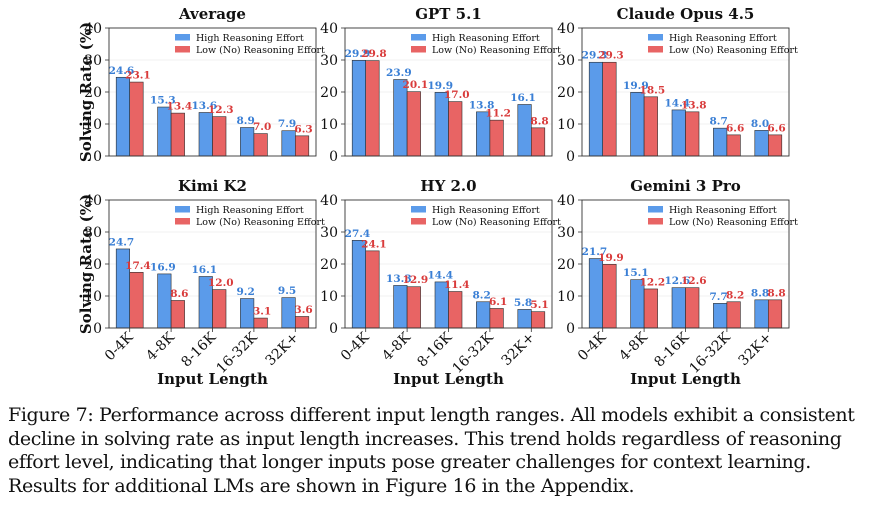 The height and width of the screenshot is (514, 870). What do you see at coordinates (329, 29) in the screenshot?
I see `y-tick-label: 40` at bounding box center [329, 29].